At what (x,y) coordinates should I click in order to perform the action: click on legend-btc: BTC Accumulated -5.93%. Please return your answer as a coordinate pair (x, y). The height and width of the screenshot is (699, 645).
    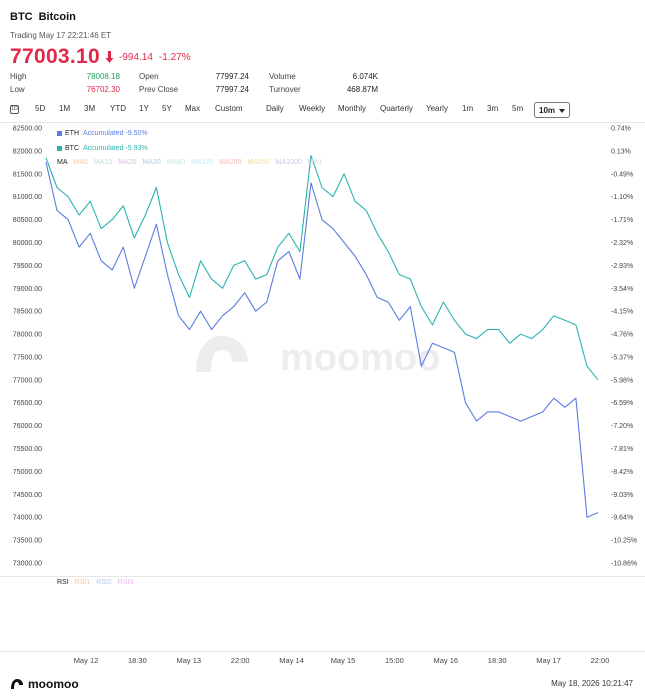
    Looking at the image, I should click on (102, 148).